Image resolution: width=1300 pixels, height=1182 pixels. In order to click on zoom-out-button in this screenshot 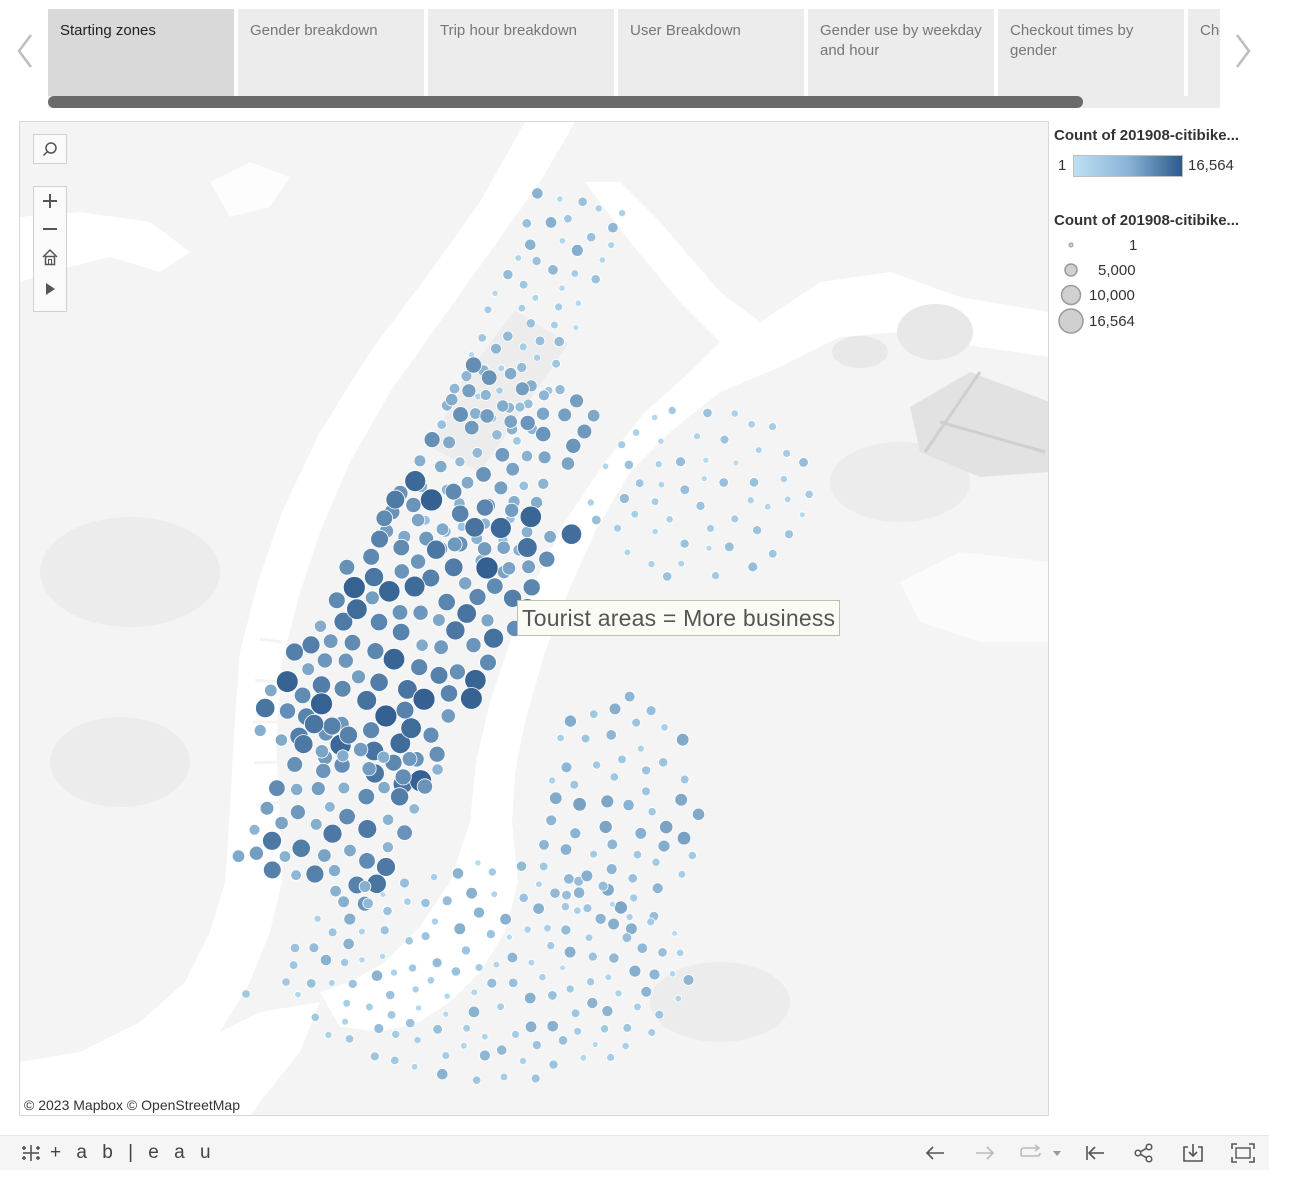, I will do `click(50, 229)`.